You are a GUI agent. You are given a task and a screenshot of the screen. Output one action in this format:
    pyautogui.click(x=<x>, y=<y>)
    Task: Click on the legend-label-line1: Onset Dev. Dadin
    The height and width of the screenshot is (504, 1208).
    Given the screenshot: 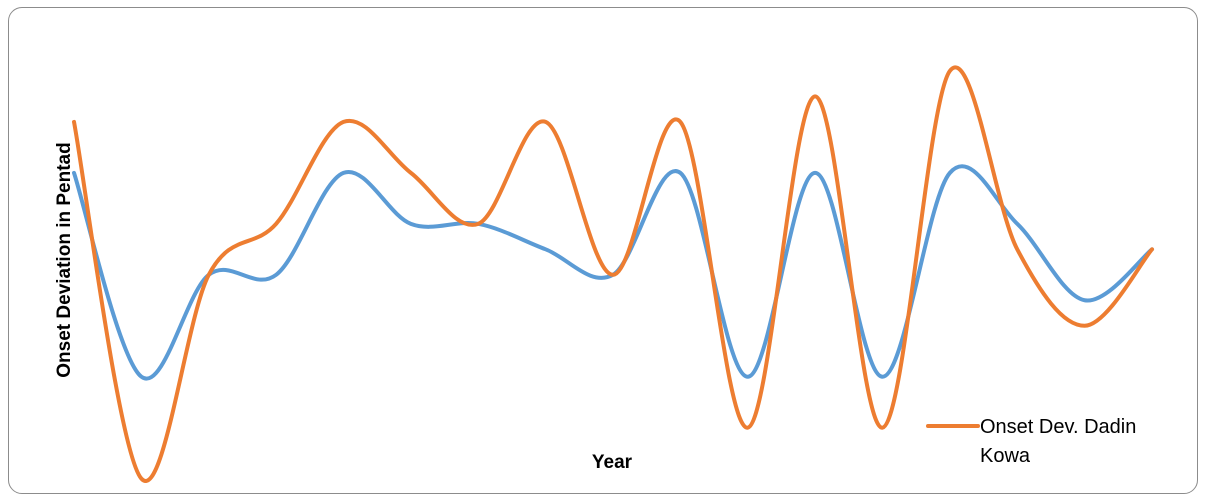 What is the action you would take?
    pyautogui.click(x=1058, y=427)
    